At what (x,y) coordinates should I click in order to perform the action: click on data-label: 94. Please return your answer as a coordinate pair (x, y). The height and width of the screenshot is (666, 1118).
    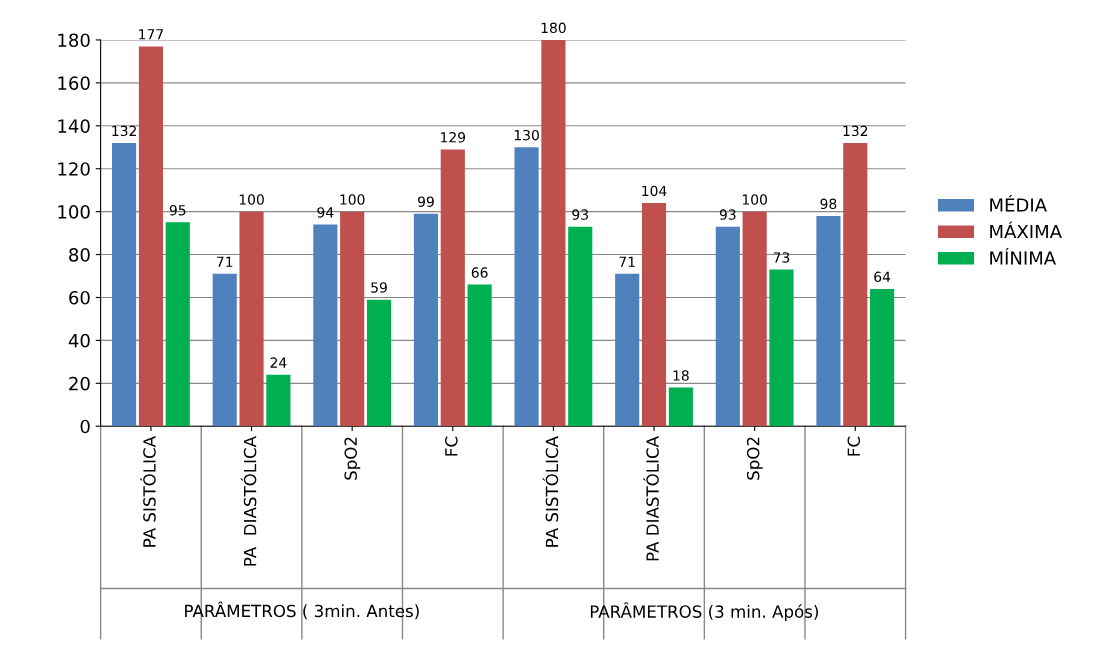
    Looking at the image, I should click on (325, 212).